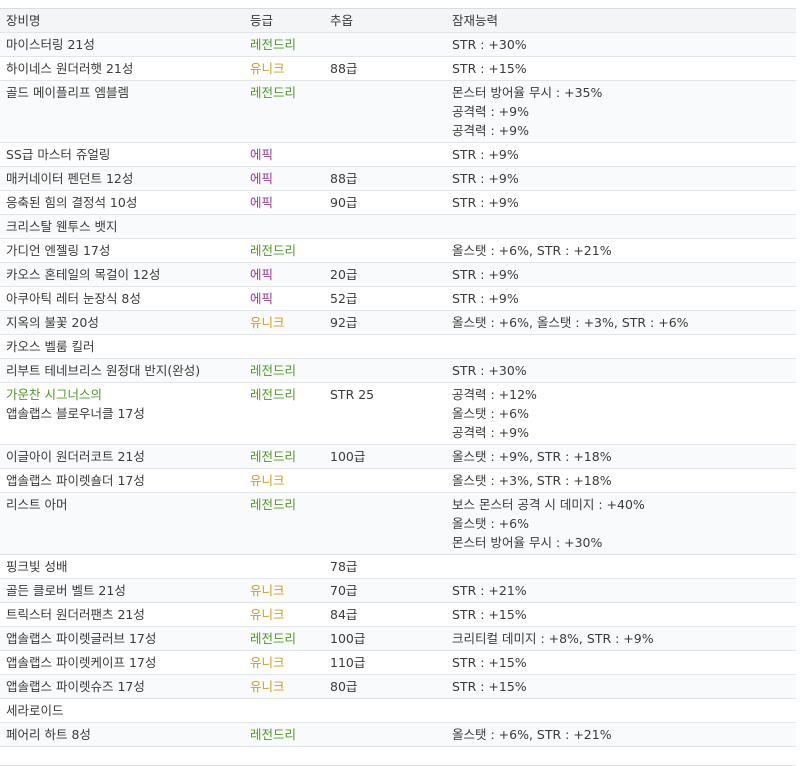  Describe the element at coordinates (122, 68) in the screenshot. I see `cell-equipment-name: 하이네스 원더러햇 21성` at that location.